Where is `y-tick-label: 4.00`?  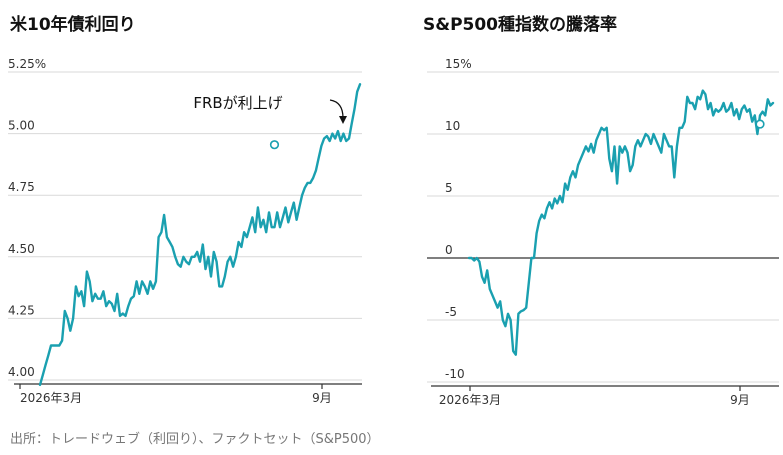 y-tick-label: 4.00 is located at coordinates (21, 372).